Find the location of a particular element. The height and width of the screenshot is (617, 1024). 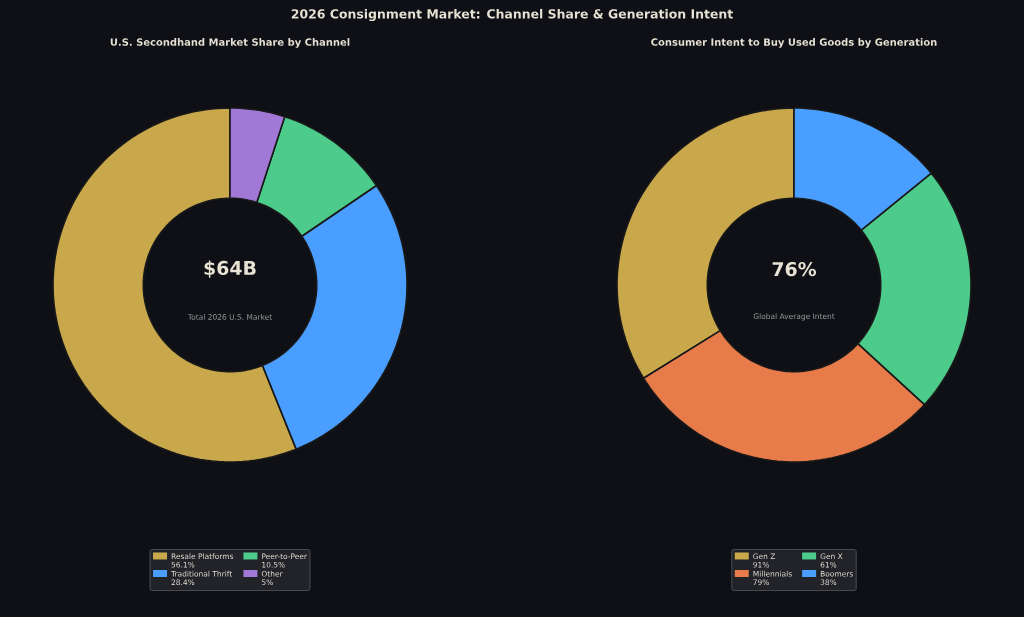

chart-title: Consumer Intent to Buy Used Goods by Generation is located at coordinates (794, 43).